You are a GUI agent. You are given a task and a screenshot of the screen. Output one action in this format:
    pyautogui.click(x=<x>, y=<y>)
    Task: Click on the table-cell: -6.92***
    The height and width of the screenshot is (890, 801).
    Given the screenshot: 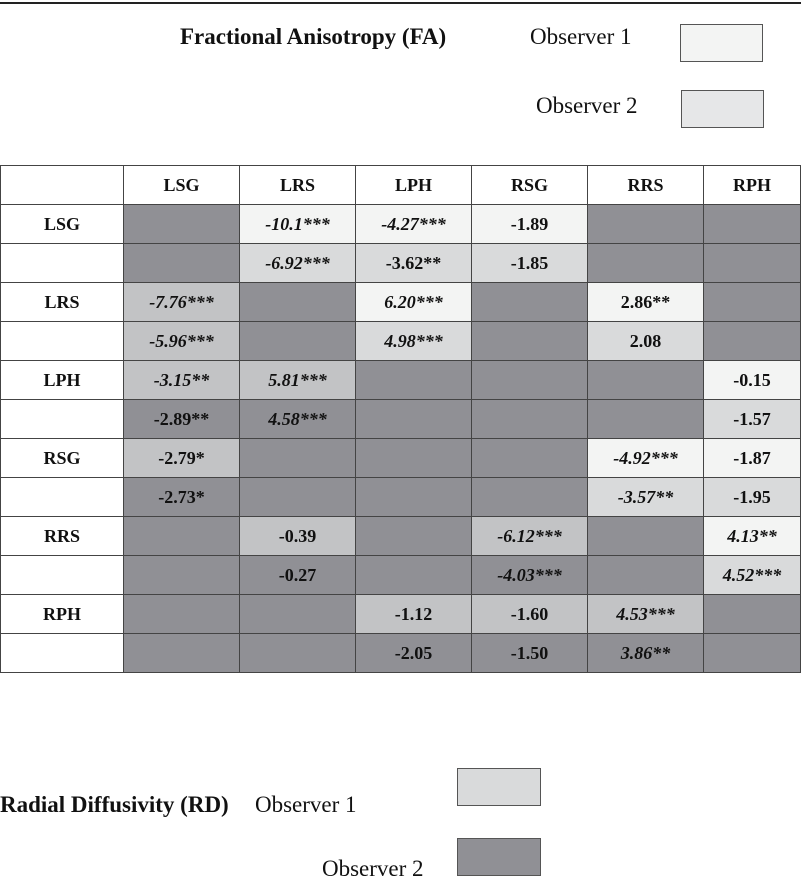 What is the action you would take?
    pyautogui.click(x=297, y=263)
    